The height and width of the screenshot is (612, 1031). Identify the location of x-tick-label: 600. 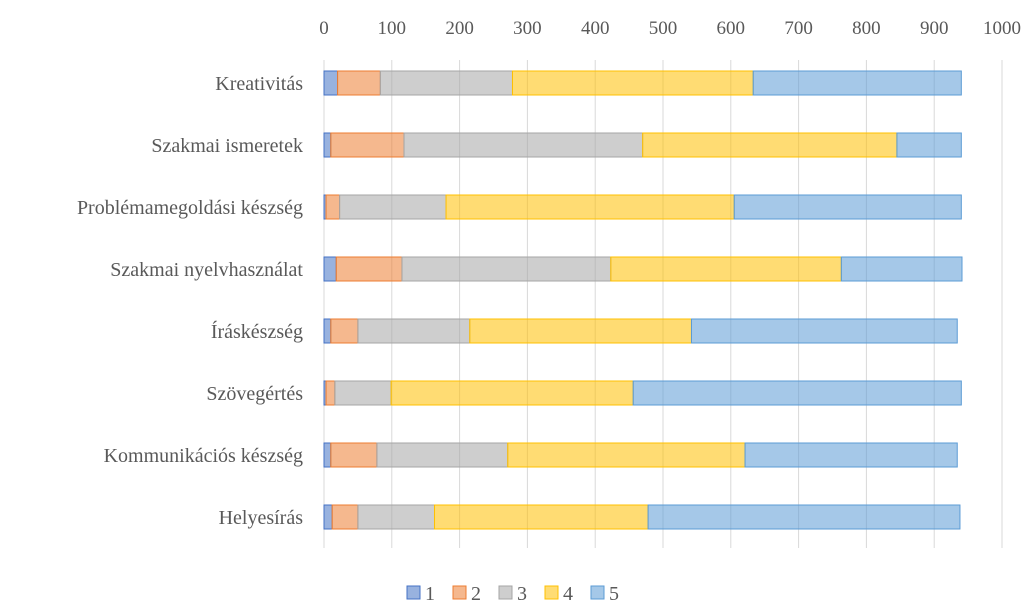
(731, 28).